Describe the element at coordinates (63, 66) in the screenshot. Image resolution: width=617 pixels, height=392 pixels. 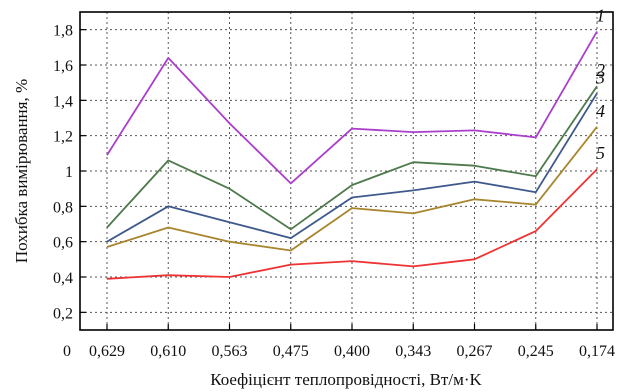
I see `y-tick-label: 1,6` at that location.